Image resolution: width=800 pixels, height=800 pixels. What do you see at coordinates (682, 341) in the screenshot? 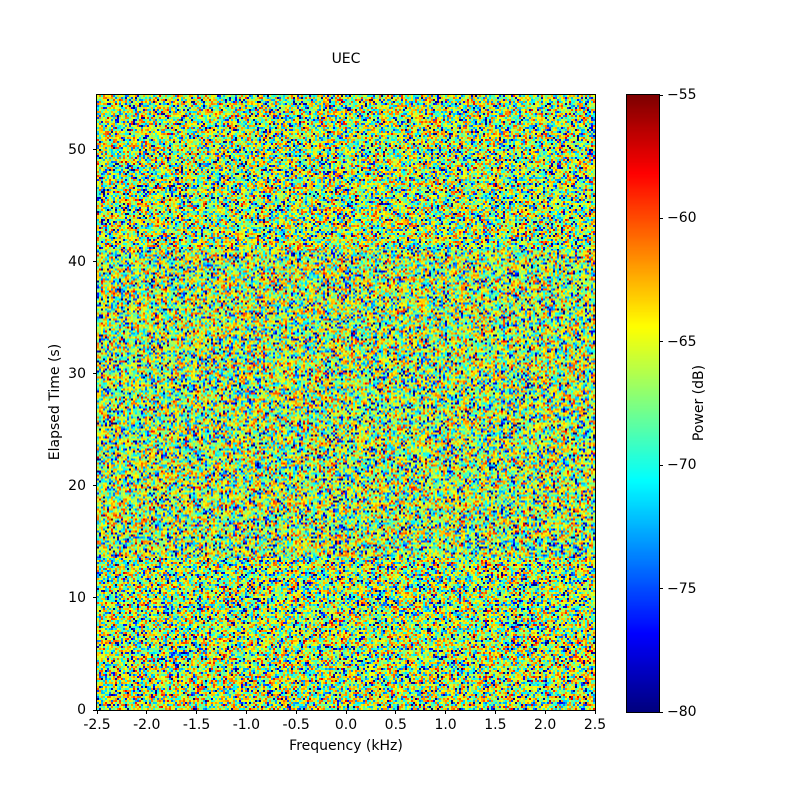
I see `colorbar-tick-label: −65` at bounding box center [682, 341].